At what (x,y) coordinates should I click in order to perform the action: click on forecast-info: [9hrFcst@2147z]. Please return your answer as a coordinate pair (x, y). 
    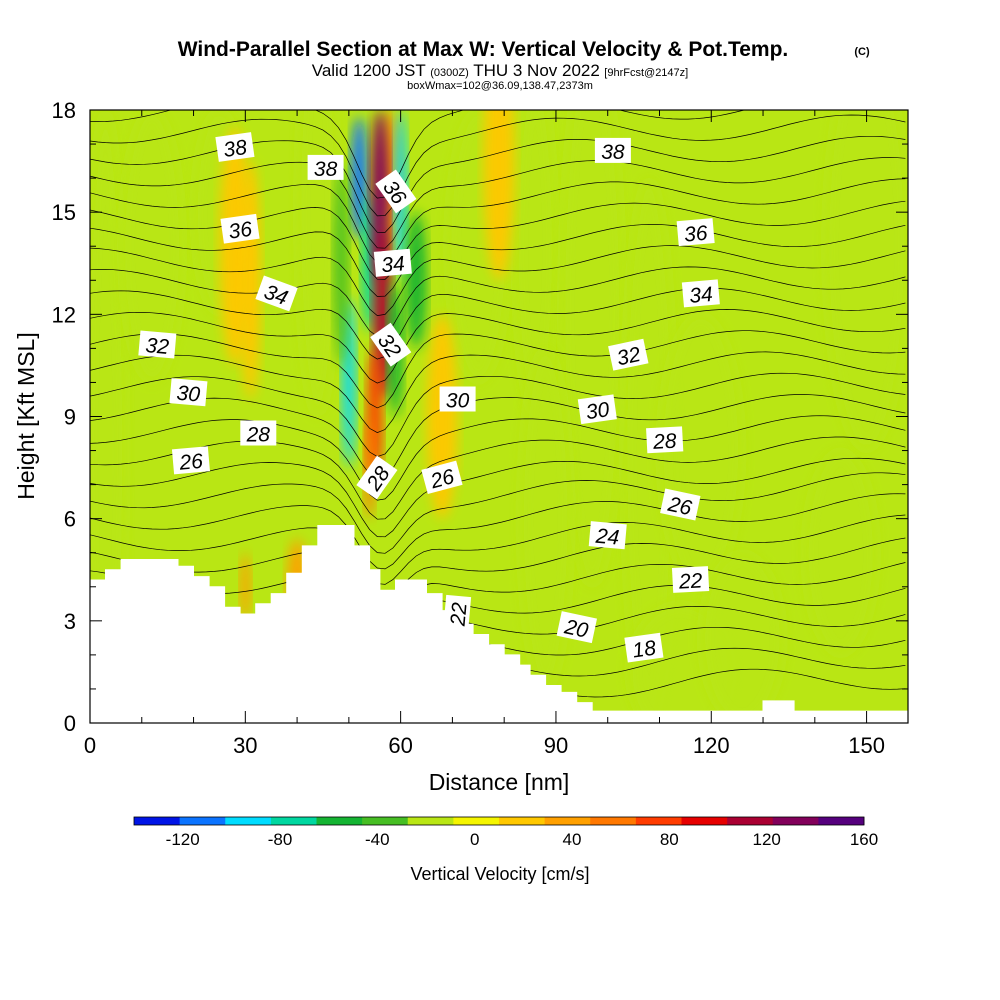
    Looking at the image, I should click on (646, 73).